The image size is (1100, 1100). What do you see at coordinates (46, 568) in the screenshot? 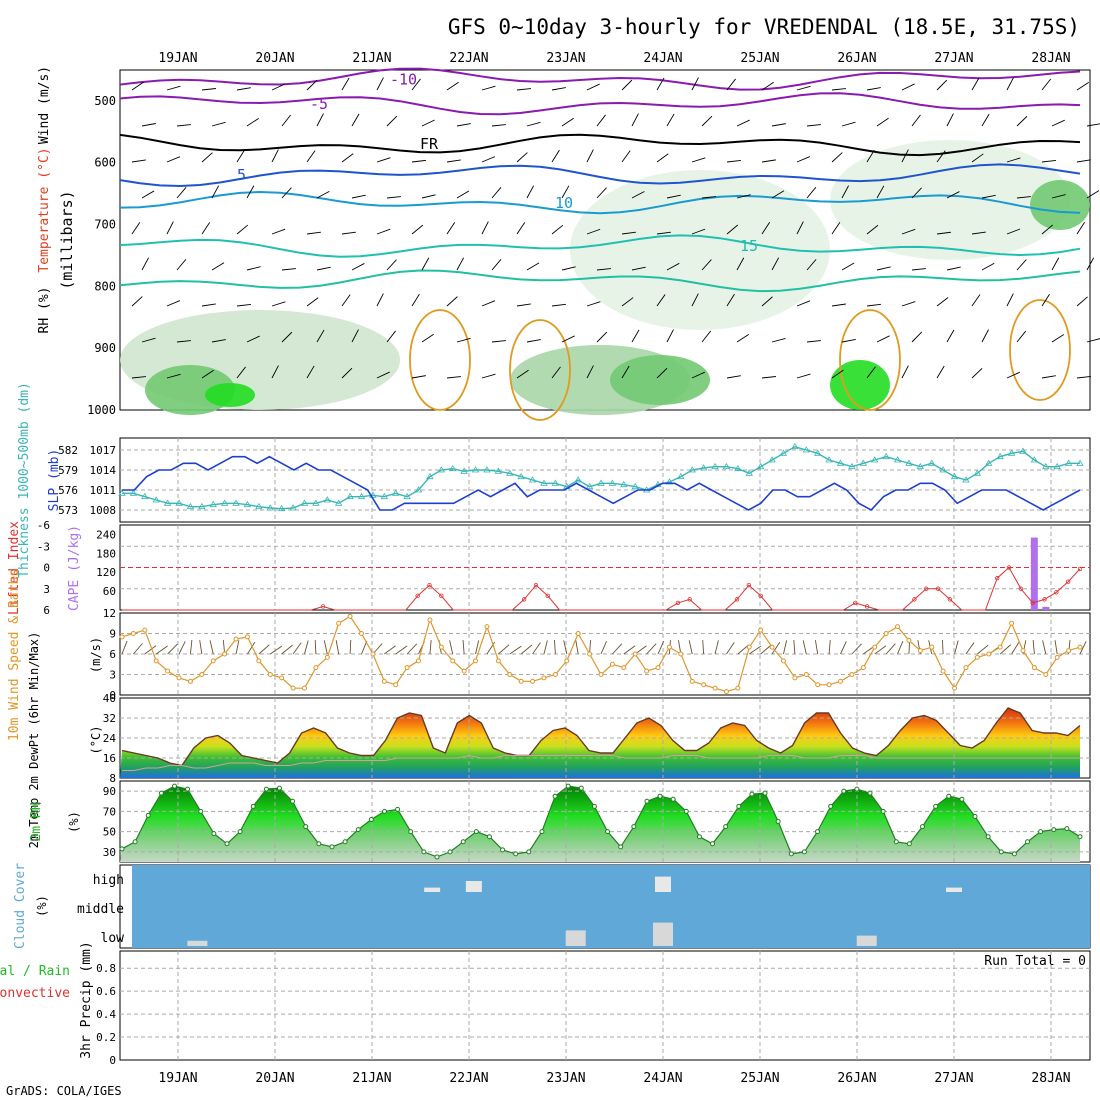
I see `li-tick-label: 0` at bounding box center [46, 568].